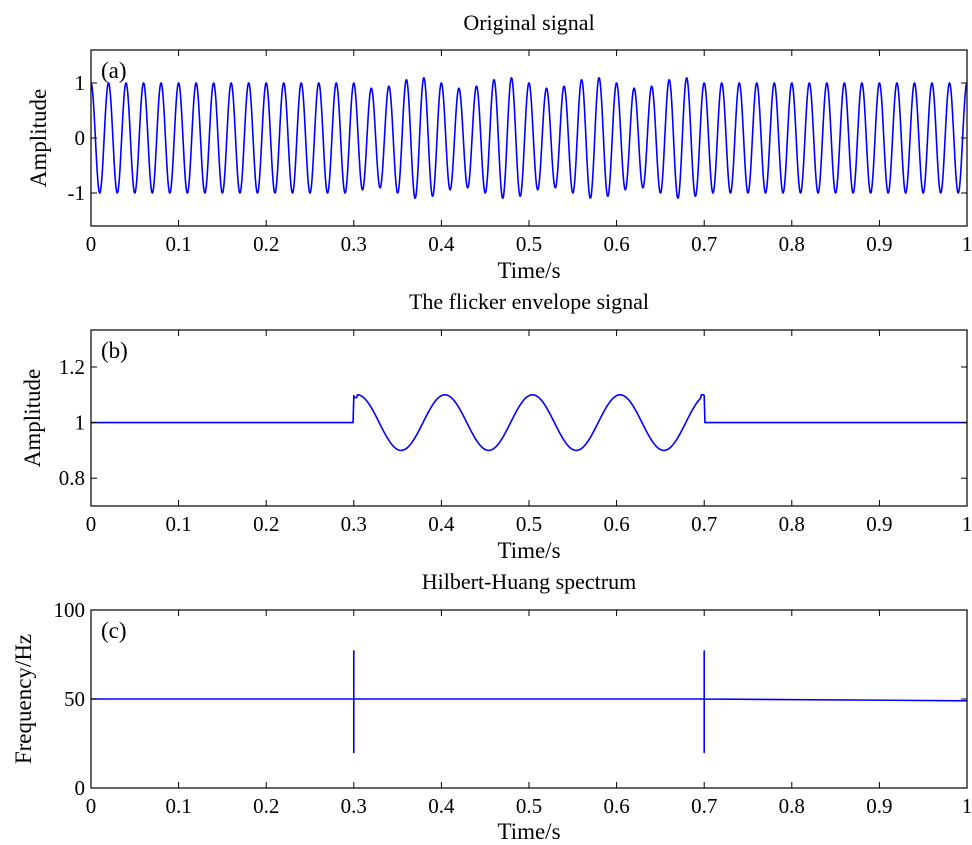 Image resolution: width=972 pixels, height=845 pixels. Describe the element at coordinates (80, 83) in the screenshot. I see `panel-a-ytick-label: 1` at that location.